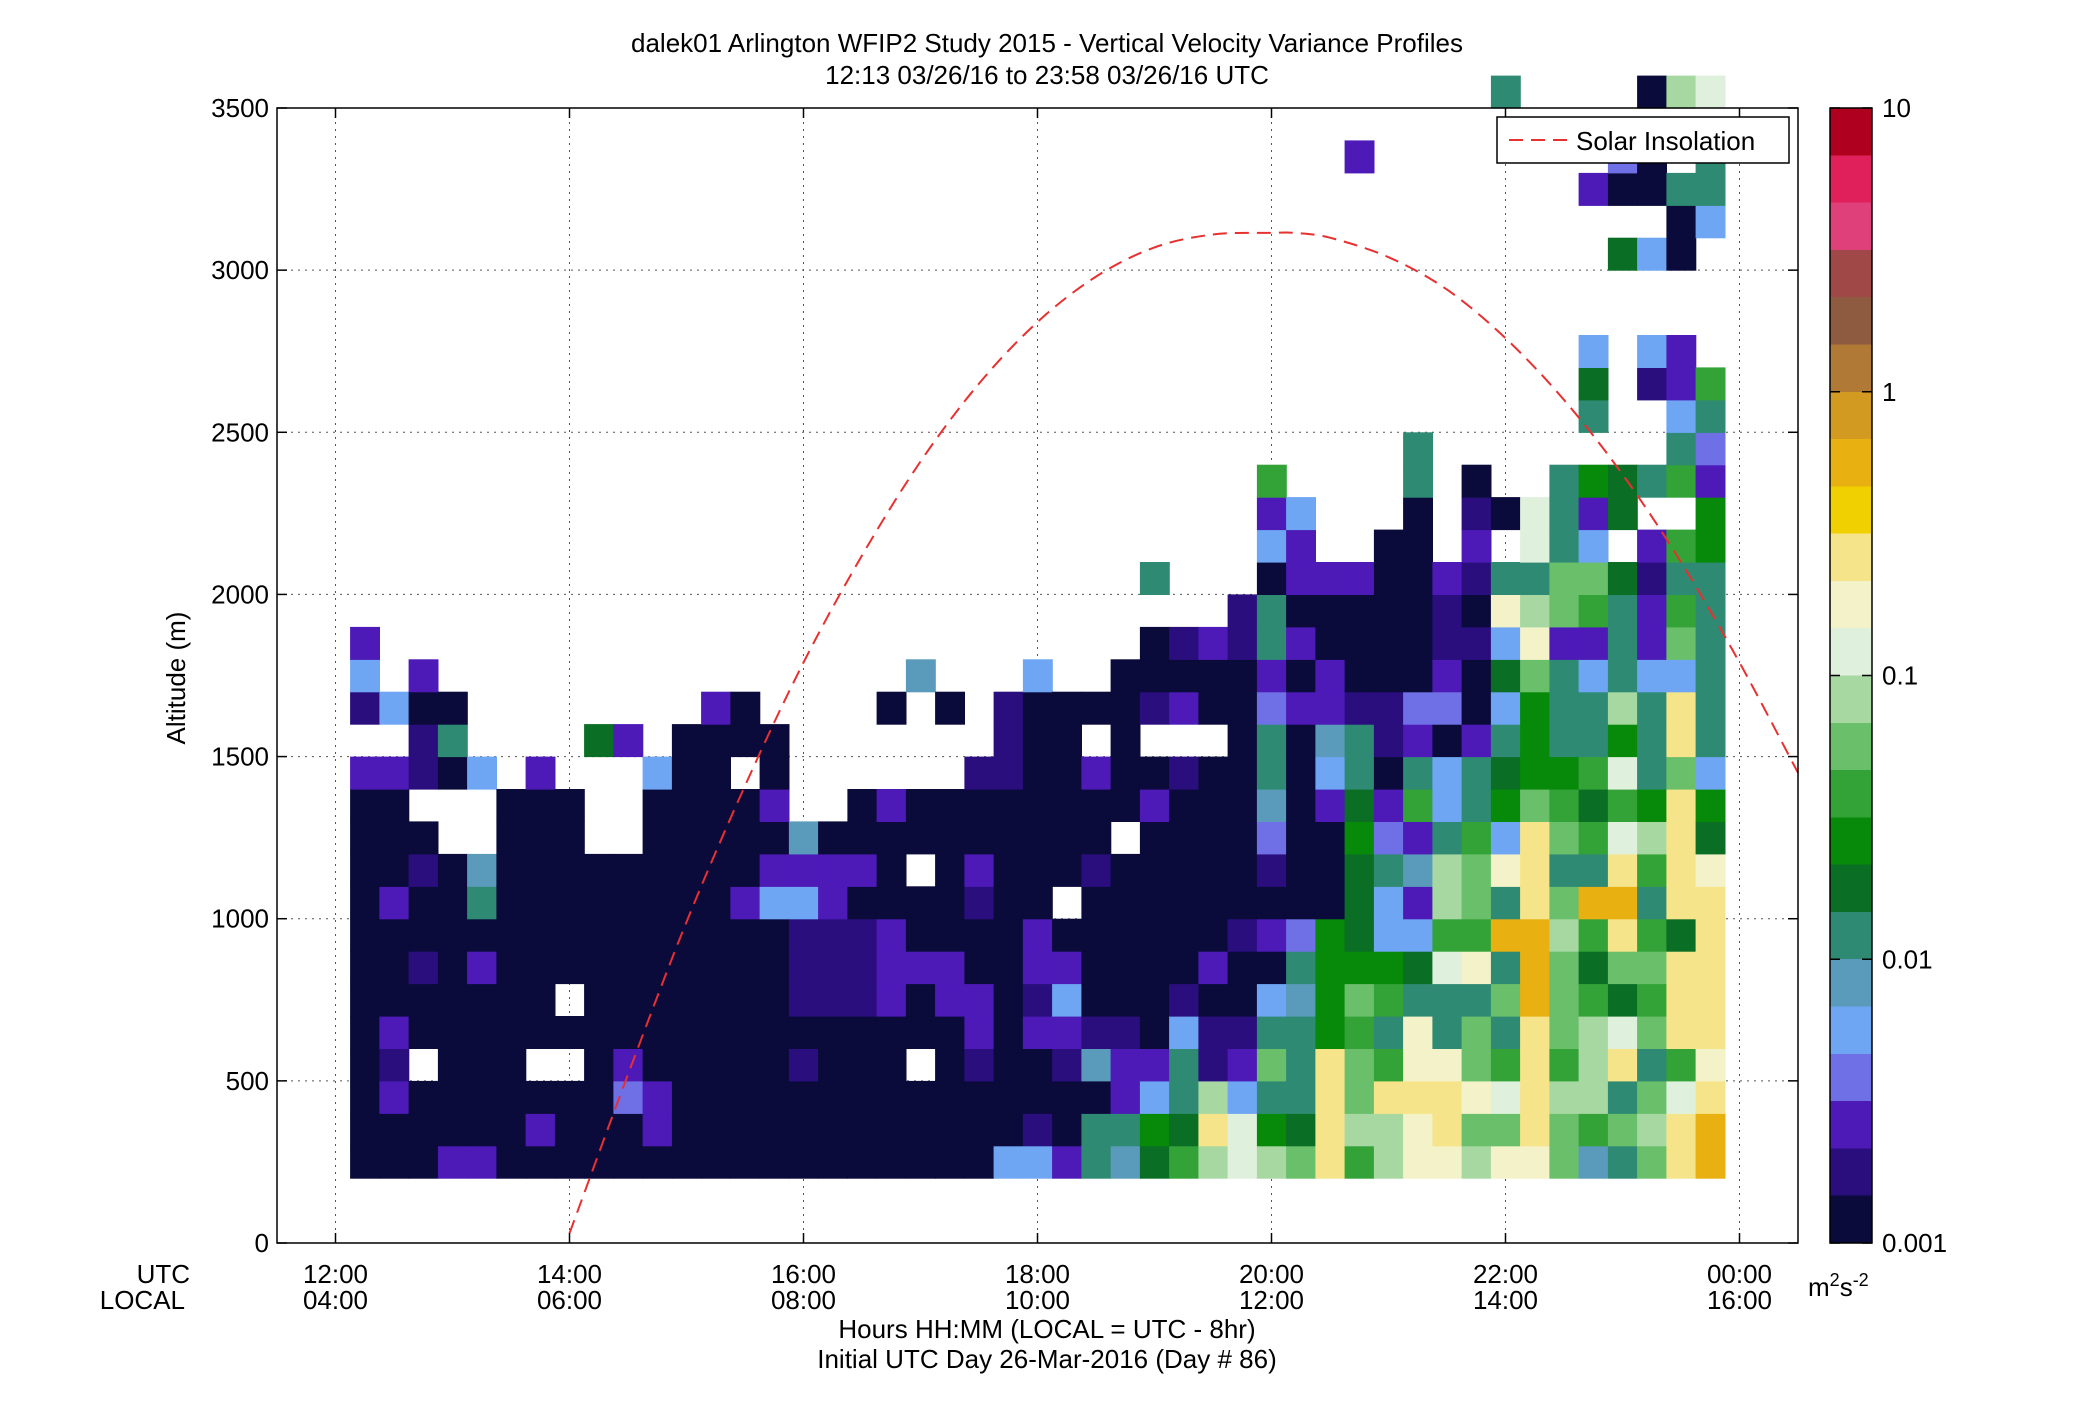 This screenshot has height=1425, width=2098. What do you see at coordinates (1046, 1329) in the screenshot?
I see `x-axis-label: Hours HH:MM (LOCAL = UTC - 8hr)` at bounding box center [1046, 1329].